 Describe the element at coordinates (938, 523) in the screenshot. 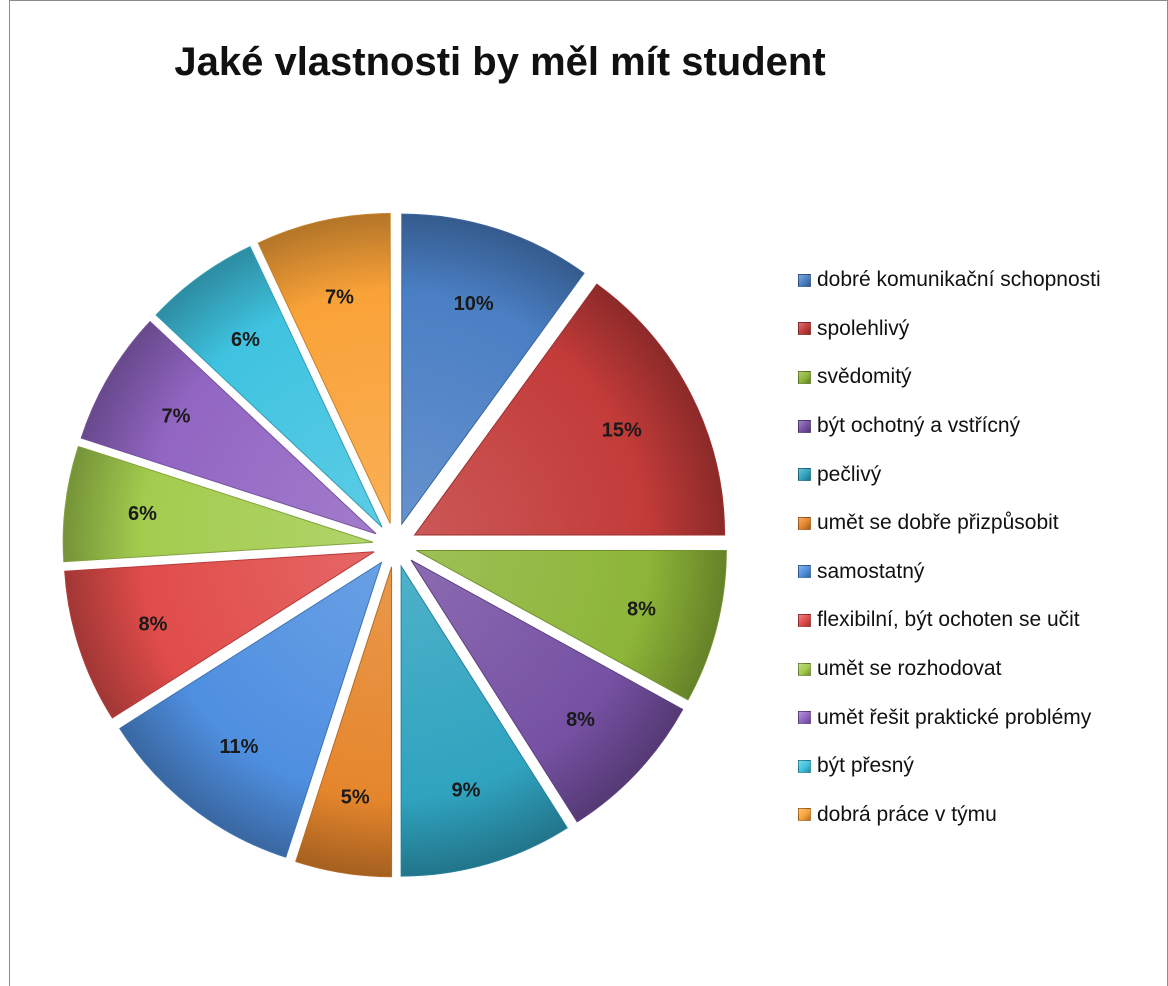

I see `legend-label: umět se dobře přizpůsobit` at that location.